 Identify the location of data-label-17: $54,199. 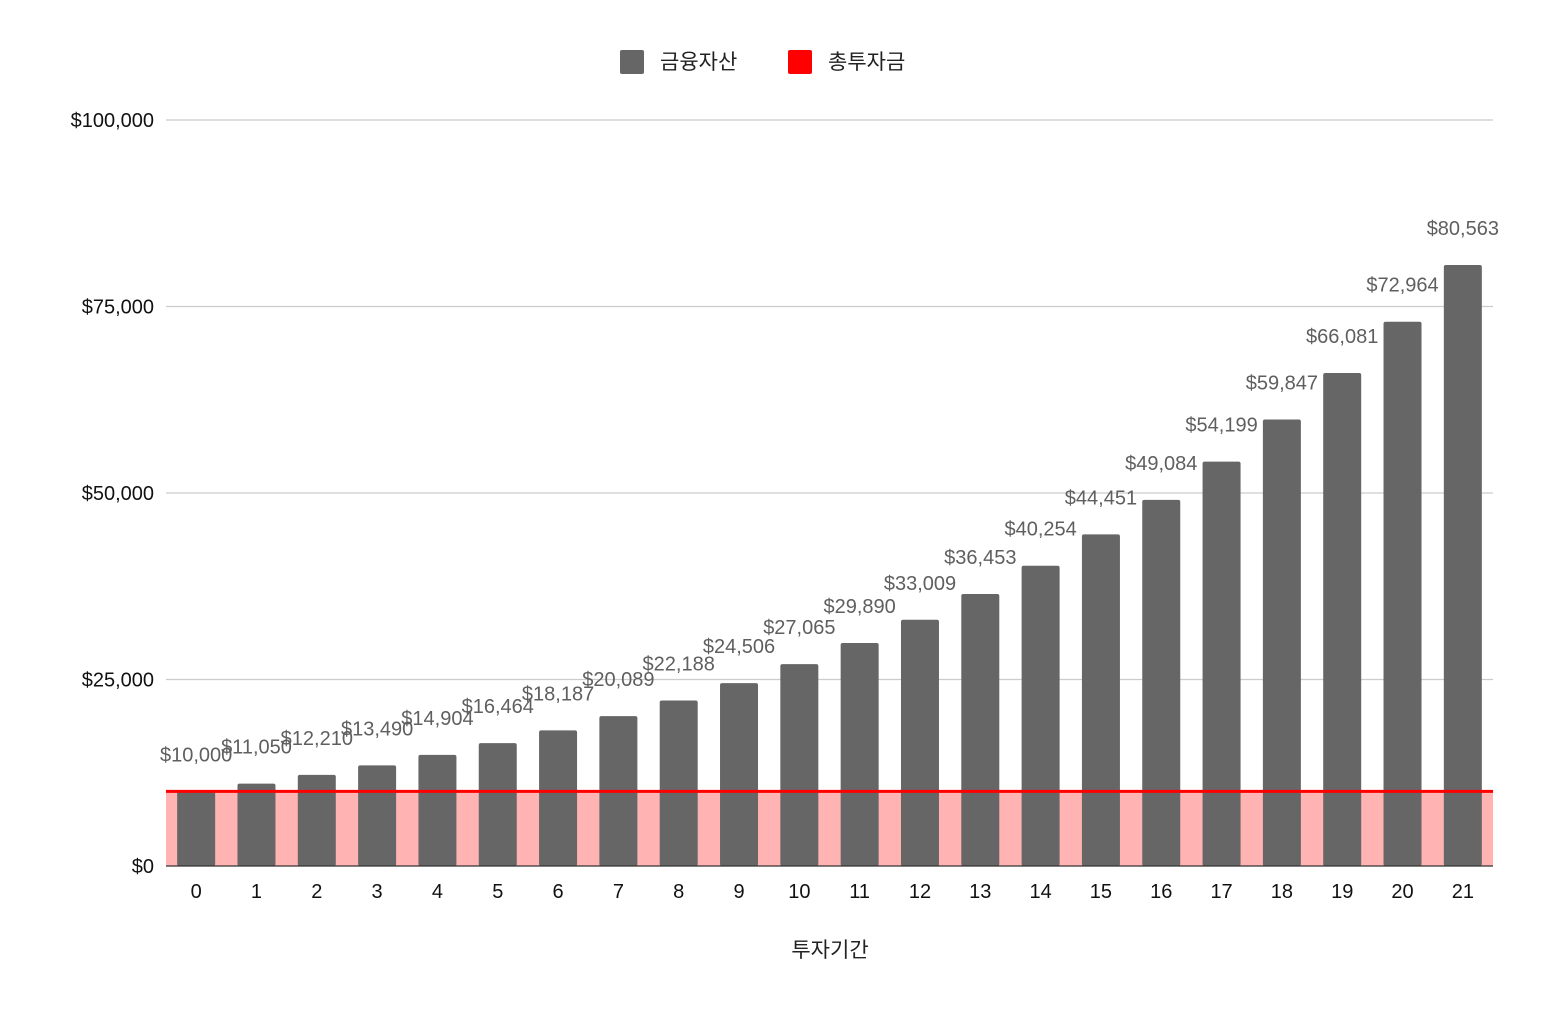
(1221, 426).